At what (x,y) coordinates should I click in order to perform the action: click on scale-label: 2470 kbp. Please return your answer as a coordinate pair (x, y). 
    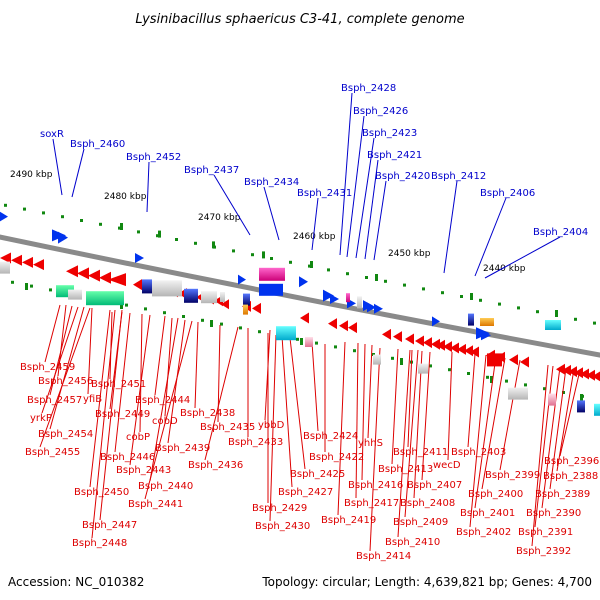
    Looking at the image, I should click on (219, 218).